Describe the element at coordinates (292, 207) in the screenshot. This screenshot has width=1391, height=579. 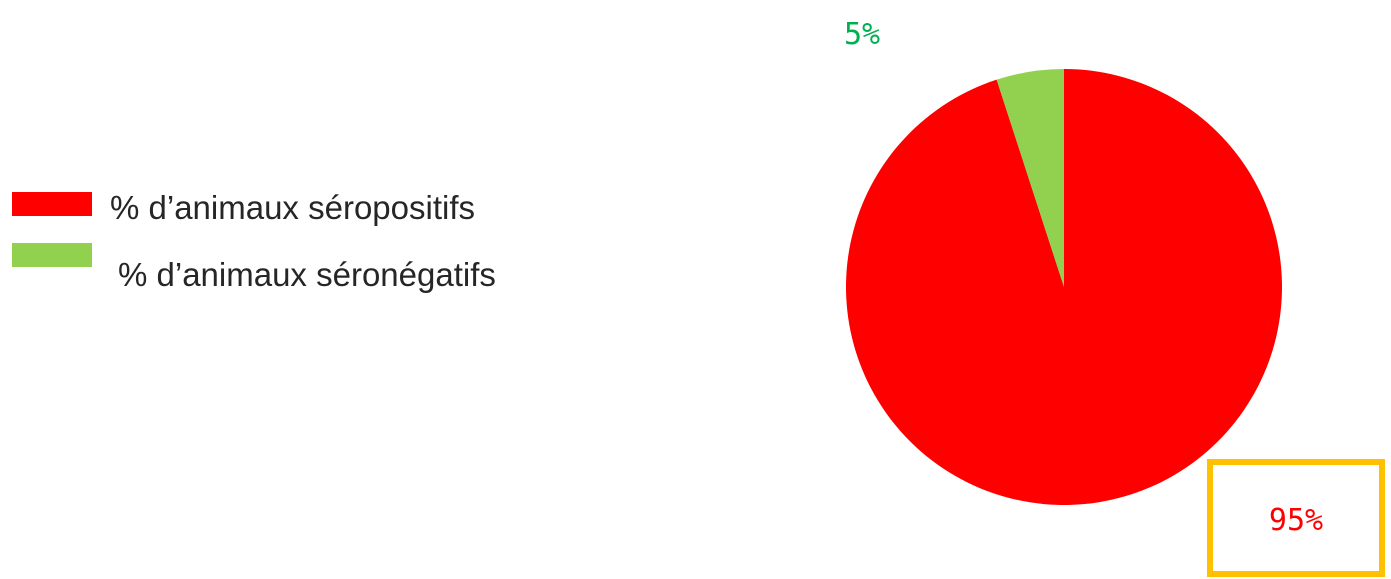
I see `legend-label-positive: % d’animaux séropositifs` at that location.